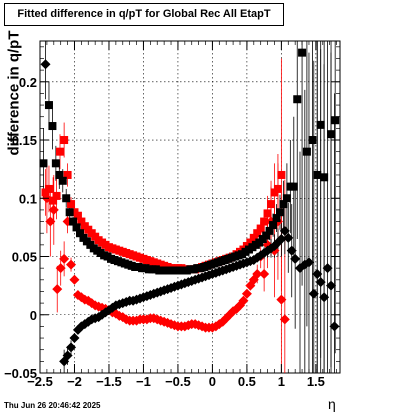  What do you see at coordinates (20, 373) in the screenshot?
I see `y-tick-label: −0.05` at bounding box center [20, 373].